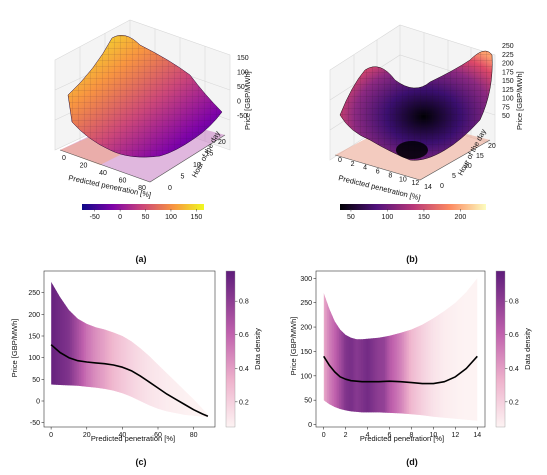  Describe the element at coordinates (230, 349) in the screenshot. I see `panel-c-colorbar` at that location.